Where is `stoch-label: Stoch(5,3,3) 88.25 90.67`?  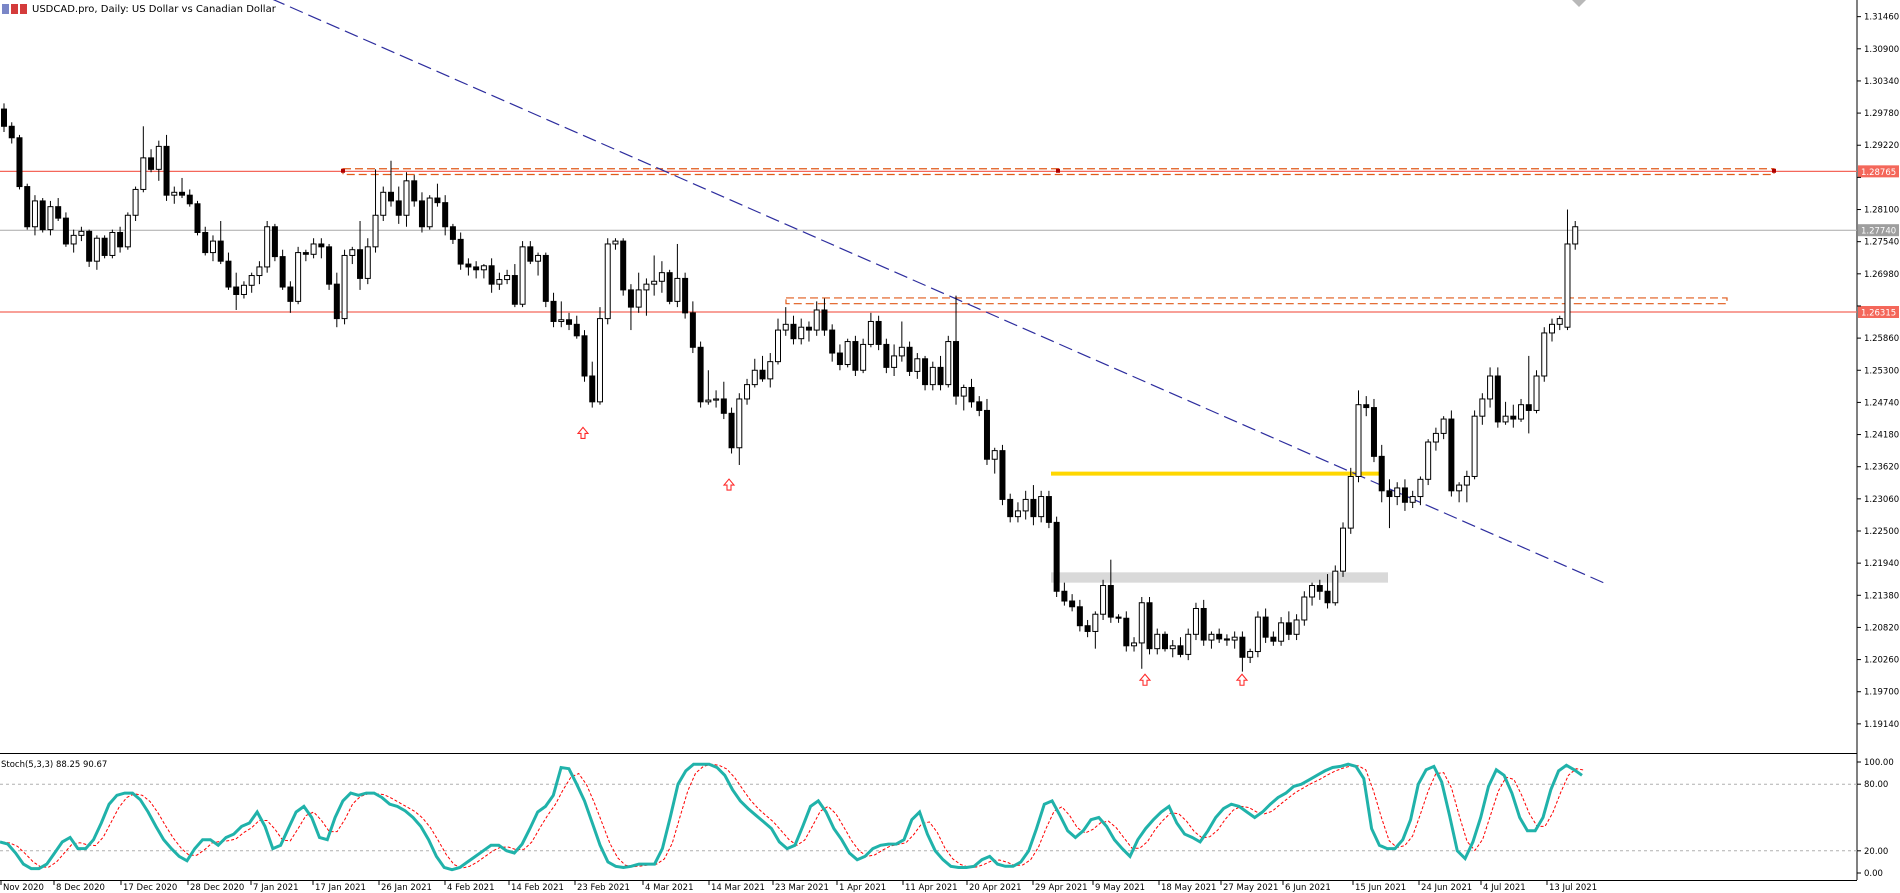
stoch-label: Stoch(5,3,3) 88.25 90.67 is located at coordinates (54, 765).